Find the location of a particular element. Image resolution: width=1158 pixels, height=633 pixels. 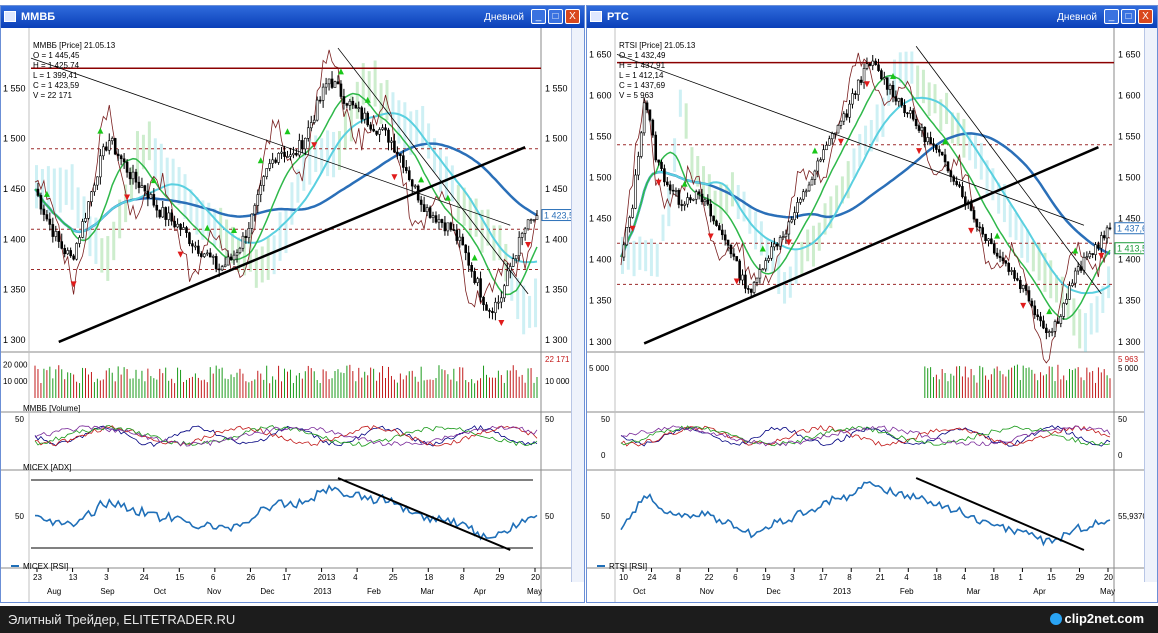

date-tick-label: 17 is located at coordinates (286, 577).